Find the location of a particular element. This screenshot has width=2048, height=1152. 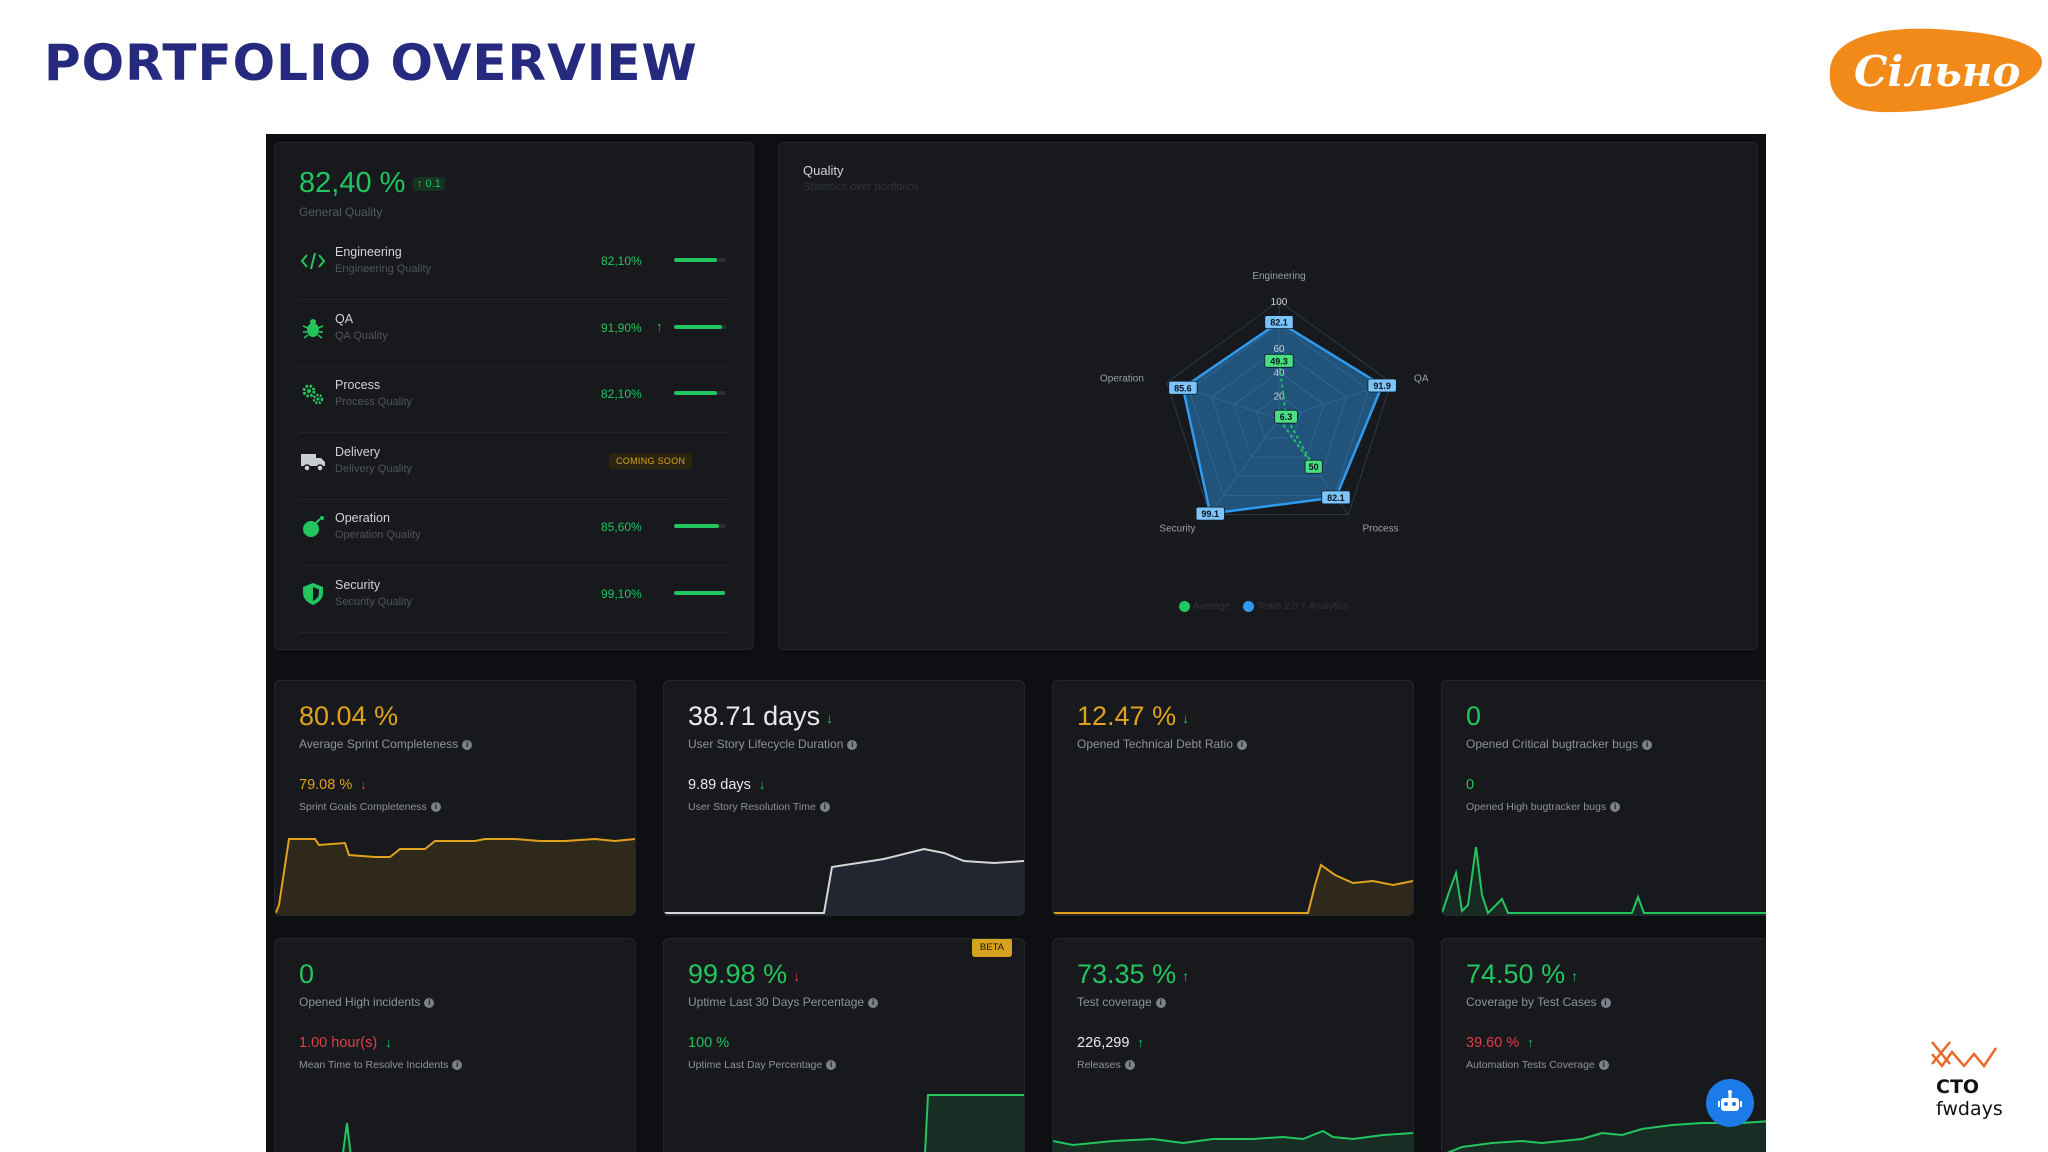

cto-fwdays-logo is located at coordinates (1964, 1055).